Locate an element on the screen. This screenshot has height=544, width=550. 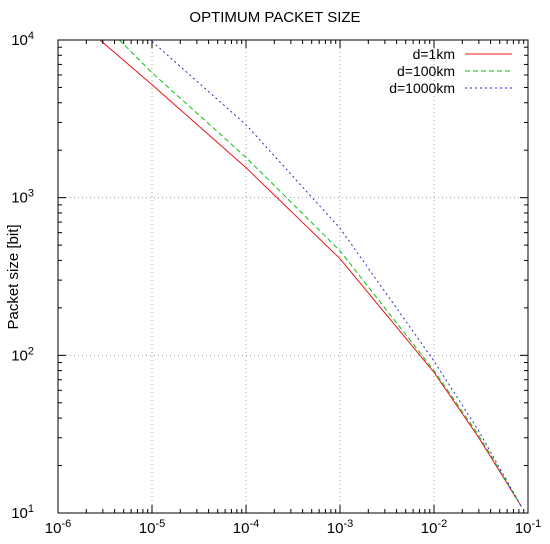
legend-label: d=1000km is located at coordinates (422, 88).